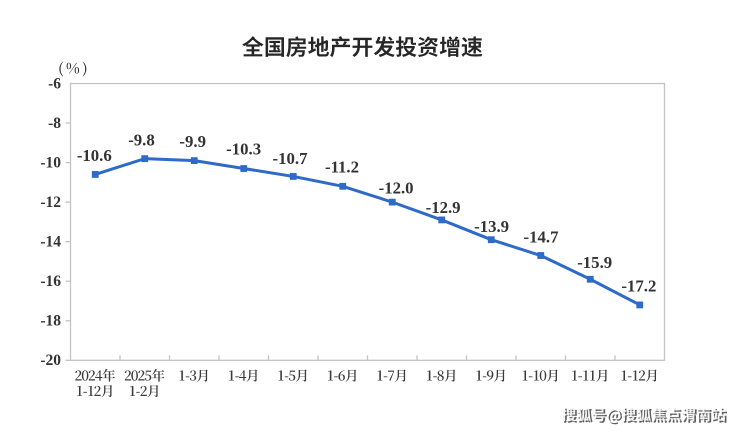 The image size is (740, 432). What do you see at coordinates (54, 83) in the screenshot?
I see `svg-text: -6` at bounding box center [54, 83].